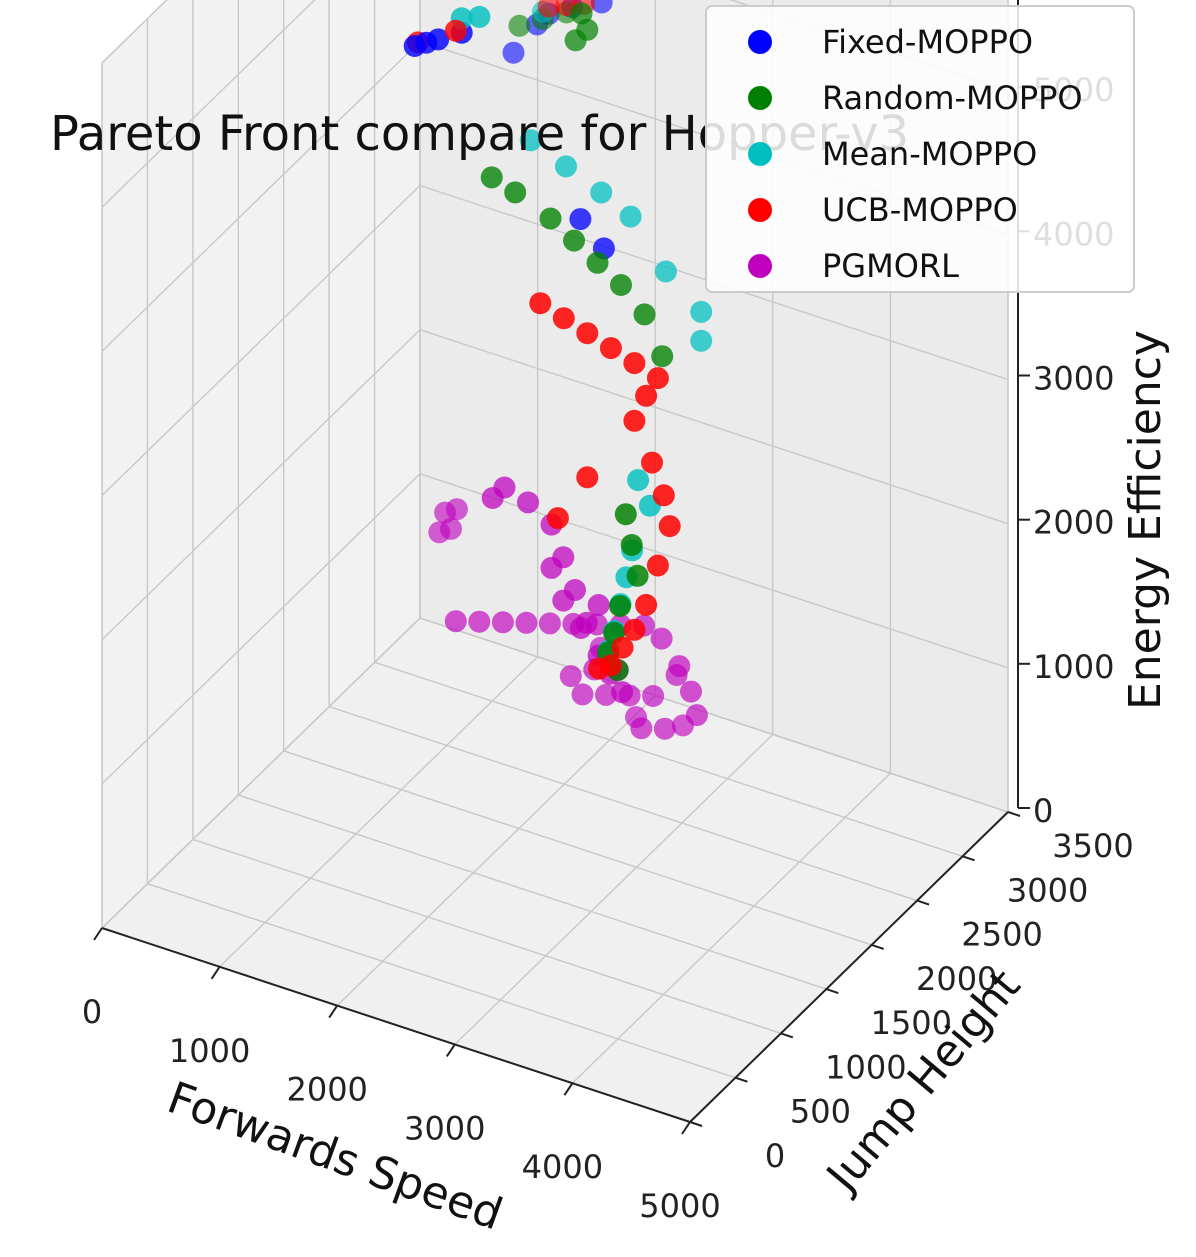  Describe the element at coordinates (1145, 520) in the screenshot. I see `z-axis-label: Energy Efficiency` at that location.